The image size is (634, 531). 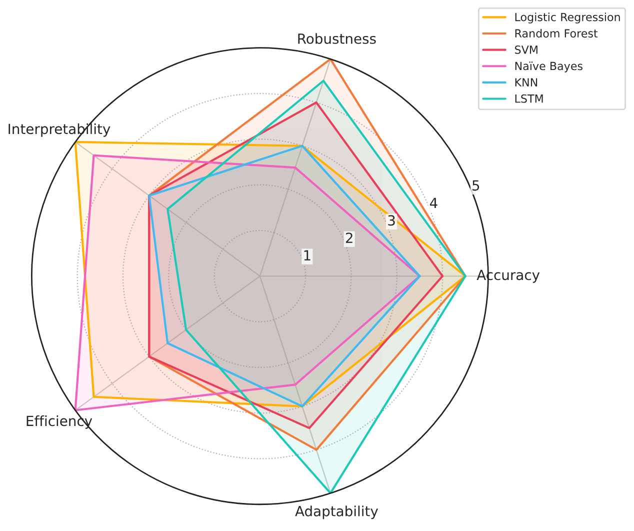 What do you see at coordinates (476, 185) in the screenshot?
I see `y-tick-label: 5` at bounding box center [476, 185].